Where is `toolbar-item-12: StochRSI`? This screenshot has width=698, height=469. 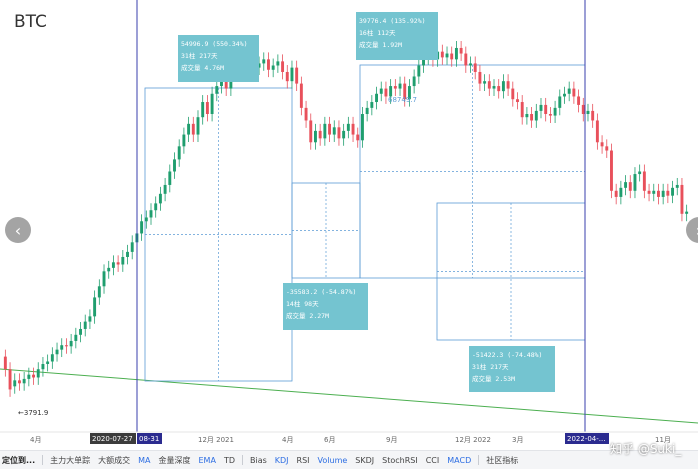 toolbar-item-12: StochRSI is located at coordinates (400, 460).